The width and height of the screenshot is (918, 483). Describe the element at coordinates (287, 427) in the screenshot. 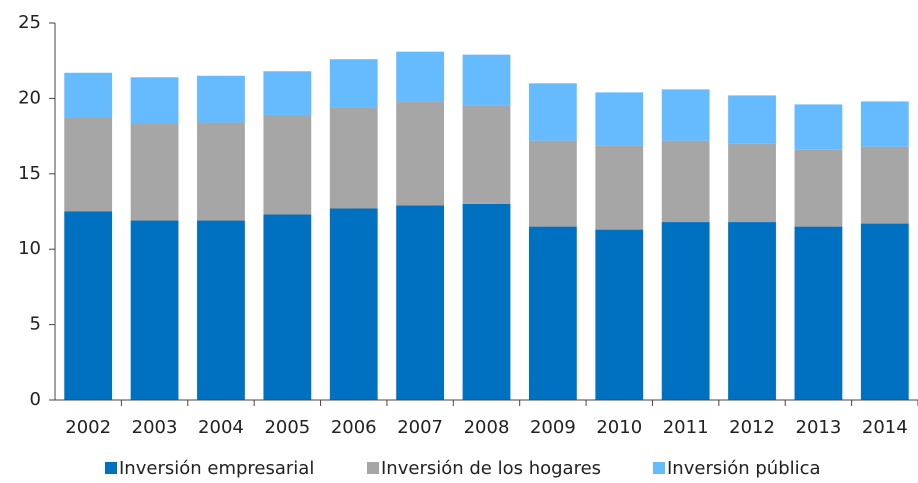

I see `x-tick-label: 2005` at that location.